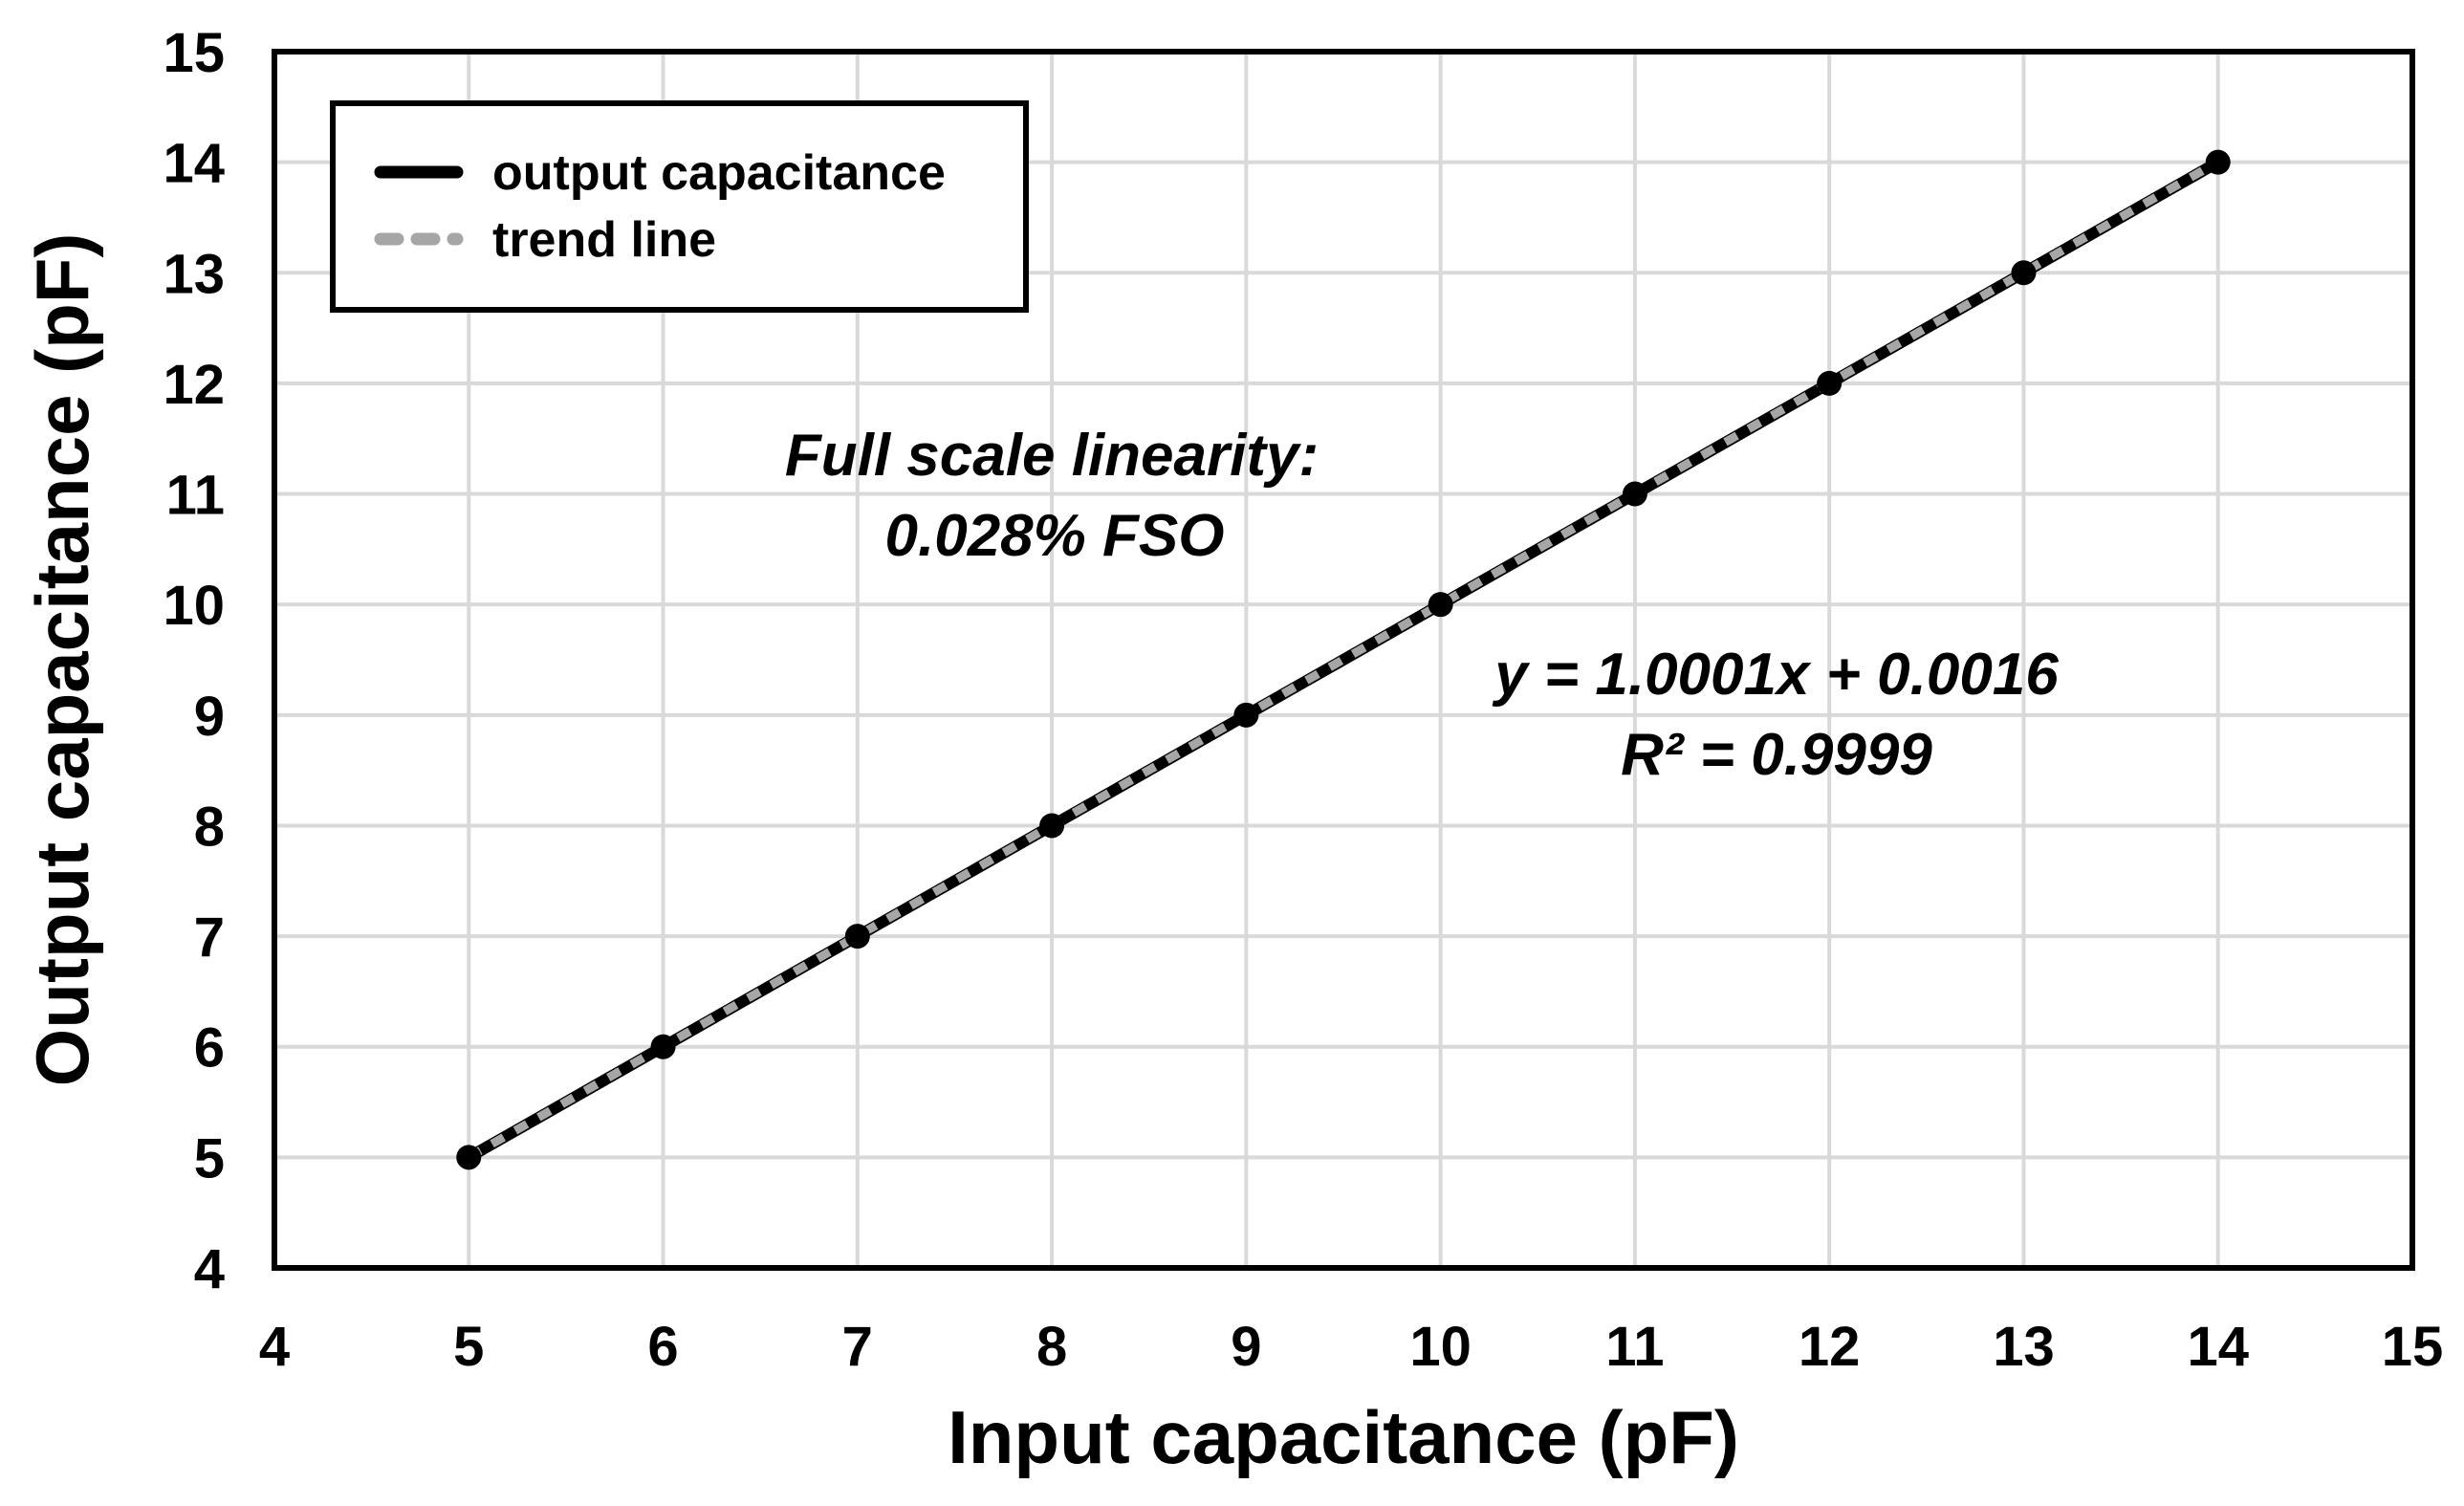 The height and width of the screenshot is (1506, 2464). I want to click on y-tick-label-5: 5, so click(209, 1158).